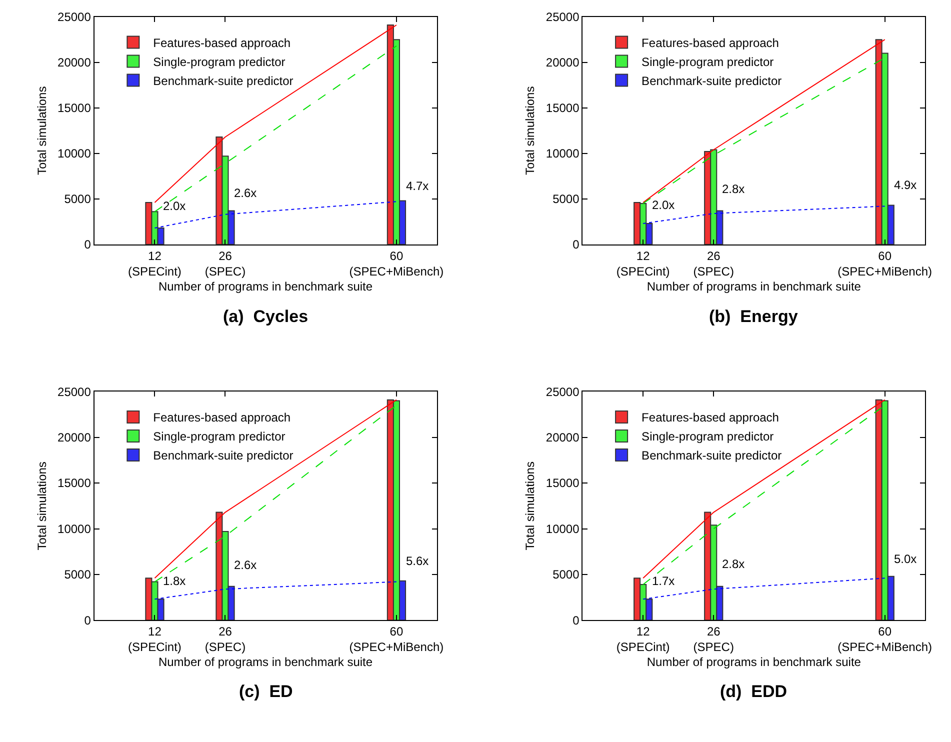 This screenshot has width=951, height=742. Describe the element at coordinates (754, 691) in the screenshot. I see `text: (d) EDD` at that location.